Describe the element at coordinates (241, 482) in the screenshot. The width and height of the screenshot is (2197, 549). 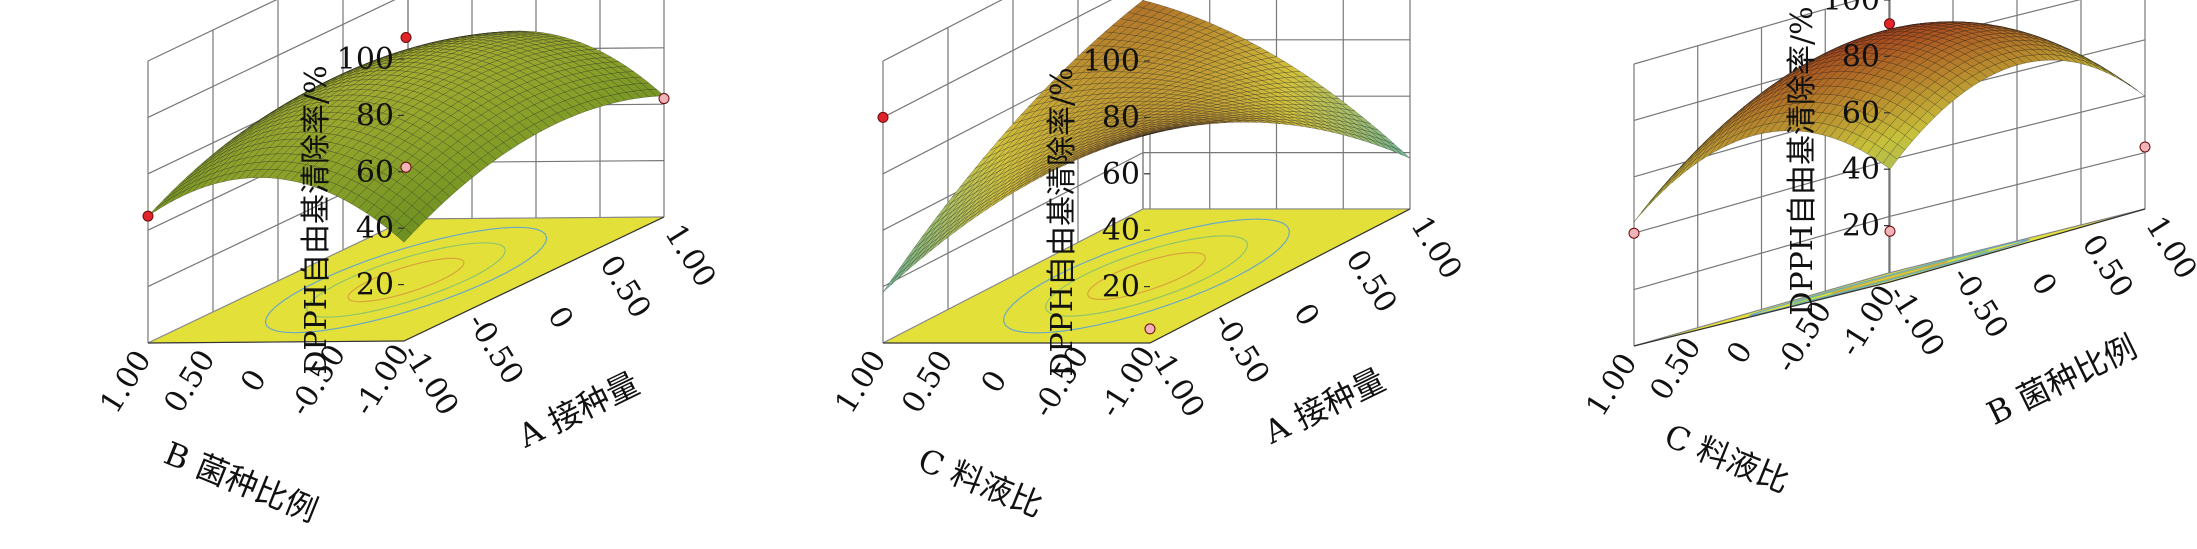
I see `y-axis-label: B 菌种比例` at that location.